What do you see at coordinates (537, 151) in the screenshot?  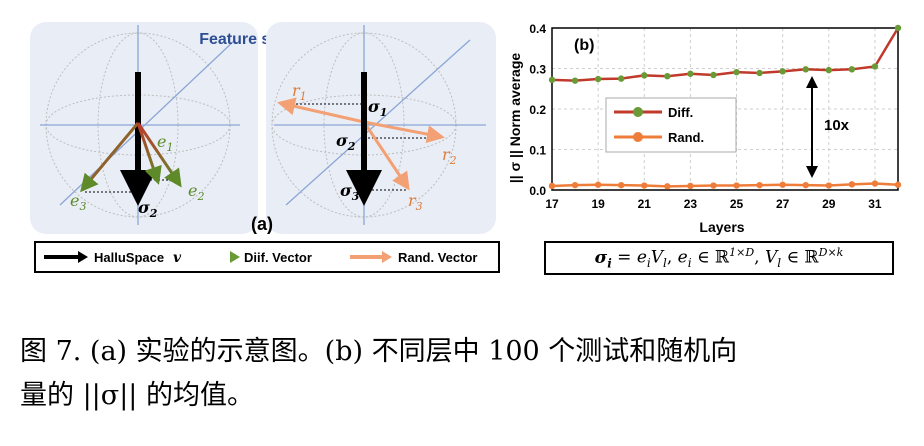 I see `y-tick-label: 0.1` at bounding box center [537, 151].